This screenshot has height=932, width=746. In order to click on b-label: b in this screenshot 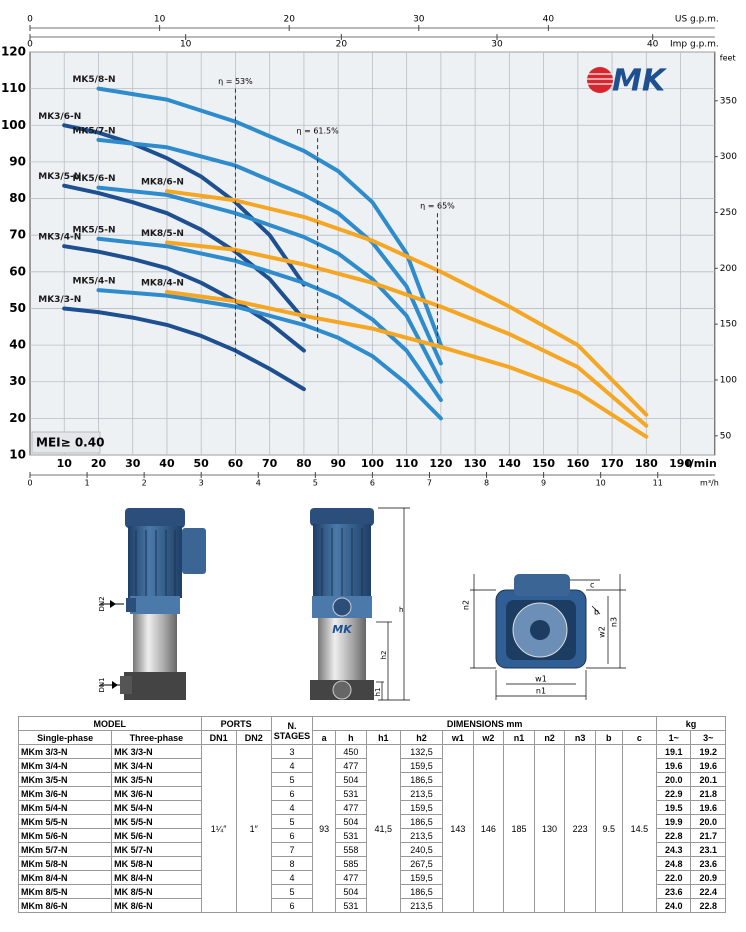, I will do `click(596, 612)`.